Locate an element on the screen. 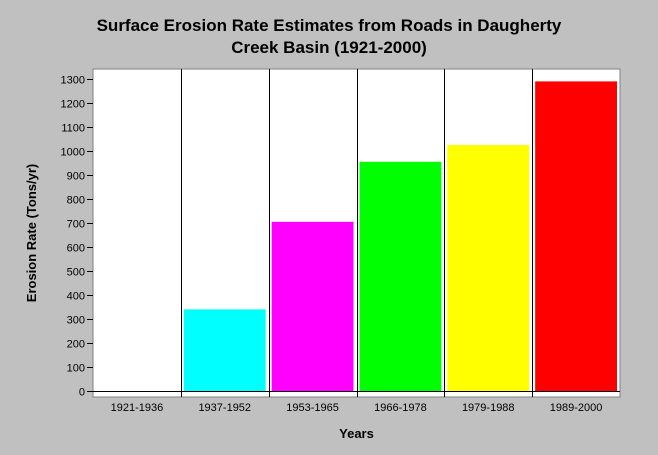 This screenshot has height=455, width=658. x-tick-label: 1979-1988 is located at coordinates (488, 408).